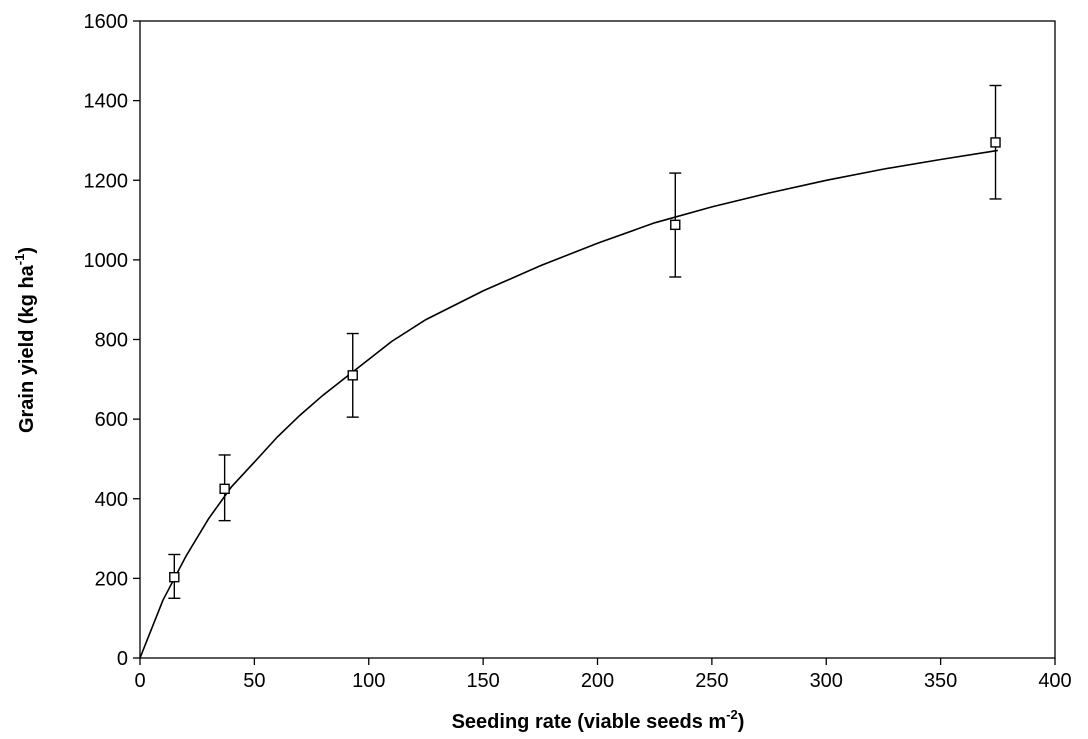  I want to click on x-tick-label: 0, so click(139, 681).